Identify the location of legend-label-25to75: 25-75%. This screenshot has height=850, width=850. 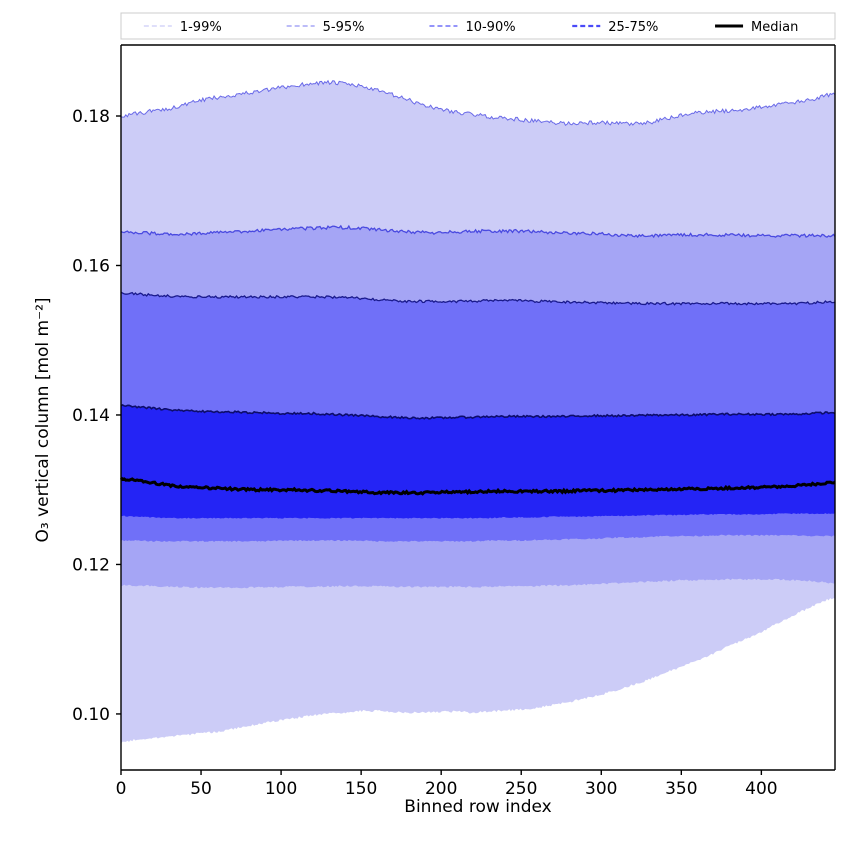
(633, 27).